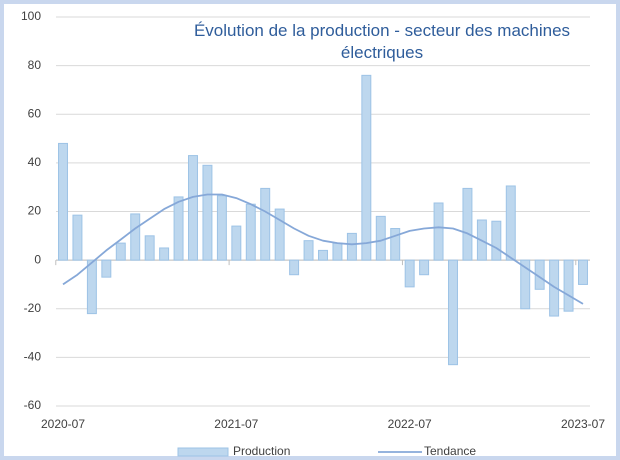  What do you see at coordinates (203, 452) in the screenshot?
I see `legend-swatch` at bounding box center [203, 452].